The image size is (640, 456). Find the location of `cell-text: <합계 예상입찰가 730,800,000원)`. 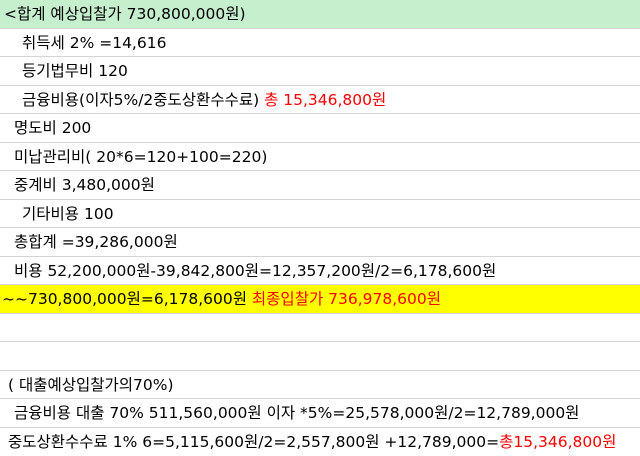

cell-text: <합계 예상입찰가 730,800,000원) is located at coordinates (125, 14).